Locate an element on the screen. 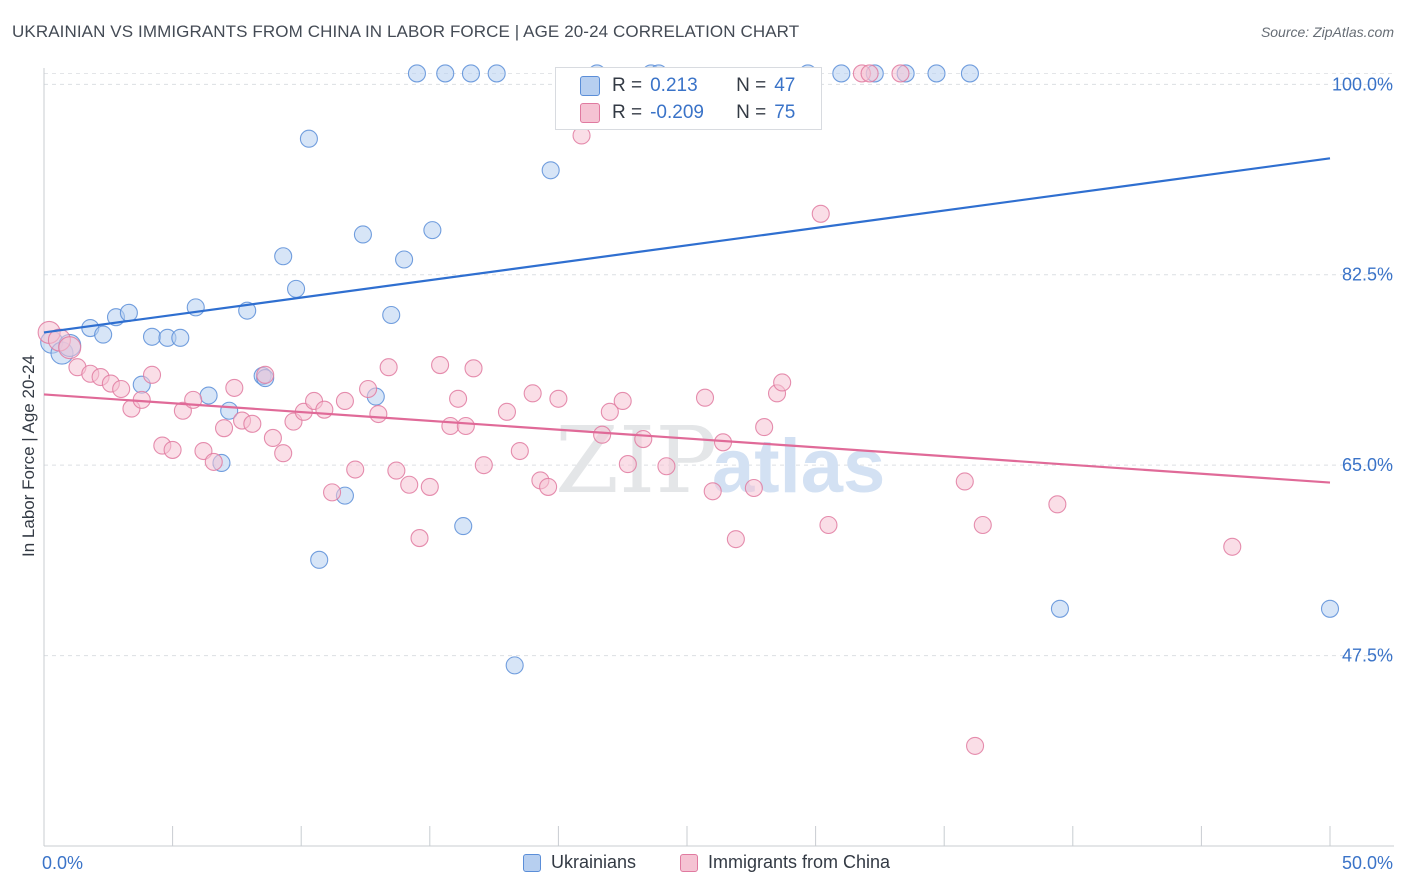  stats-n-value: 47 is located at coordinates (785, 85).